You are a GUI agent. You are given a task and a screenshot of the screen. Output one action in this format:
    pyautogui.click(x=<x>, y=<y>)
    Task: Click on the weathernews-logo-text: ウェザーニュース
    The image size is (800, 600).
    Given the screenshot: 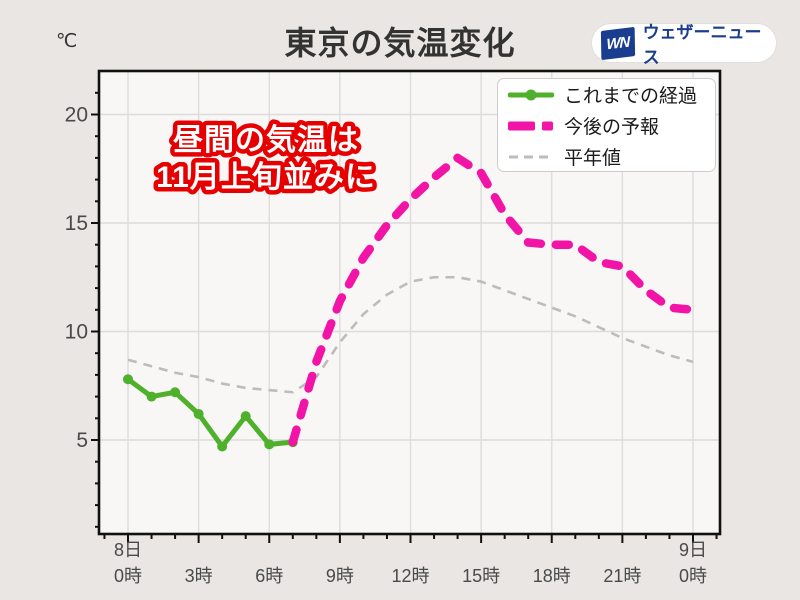 What is the action you would take?
    pyautogui.click(x=702, y=45)
    